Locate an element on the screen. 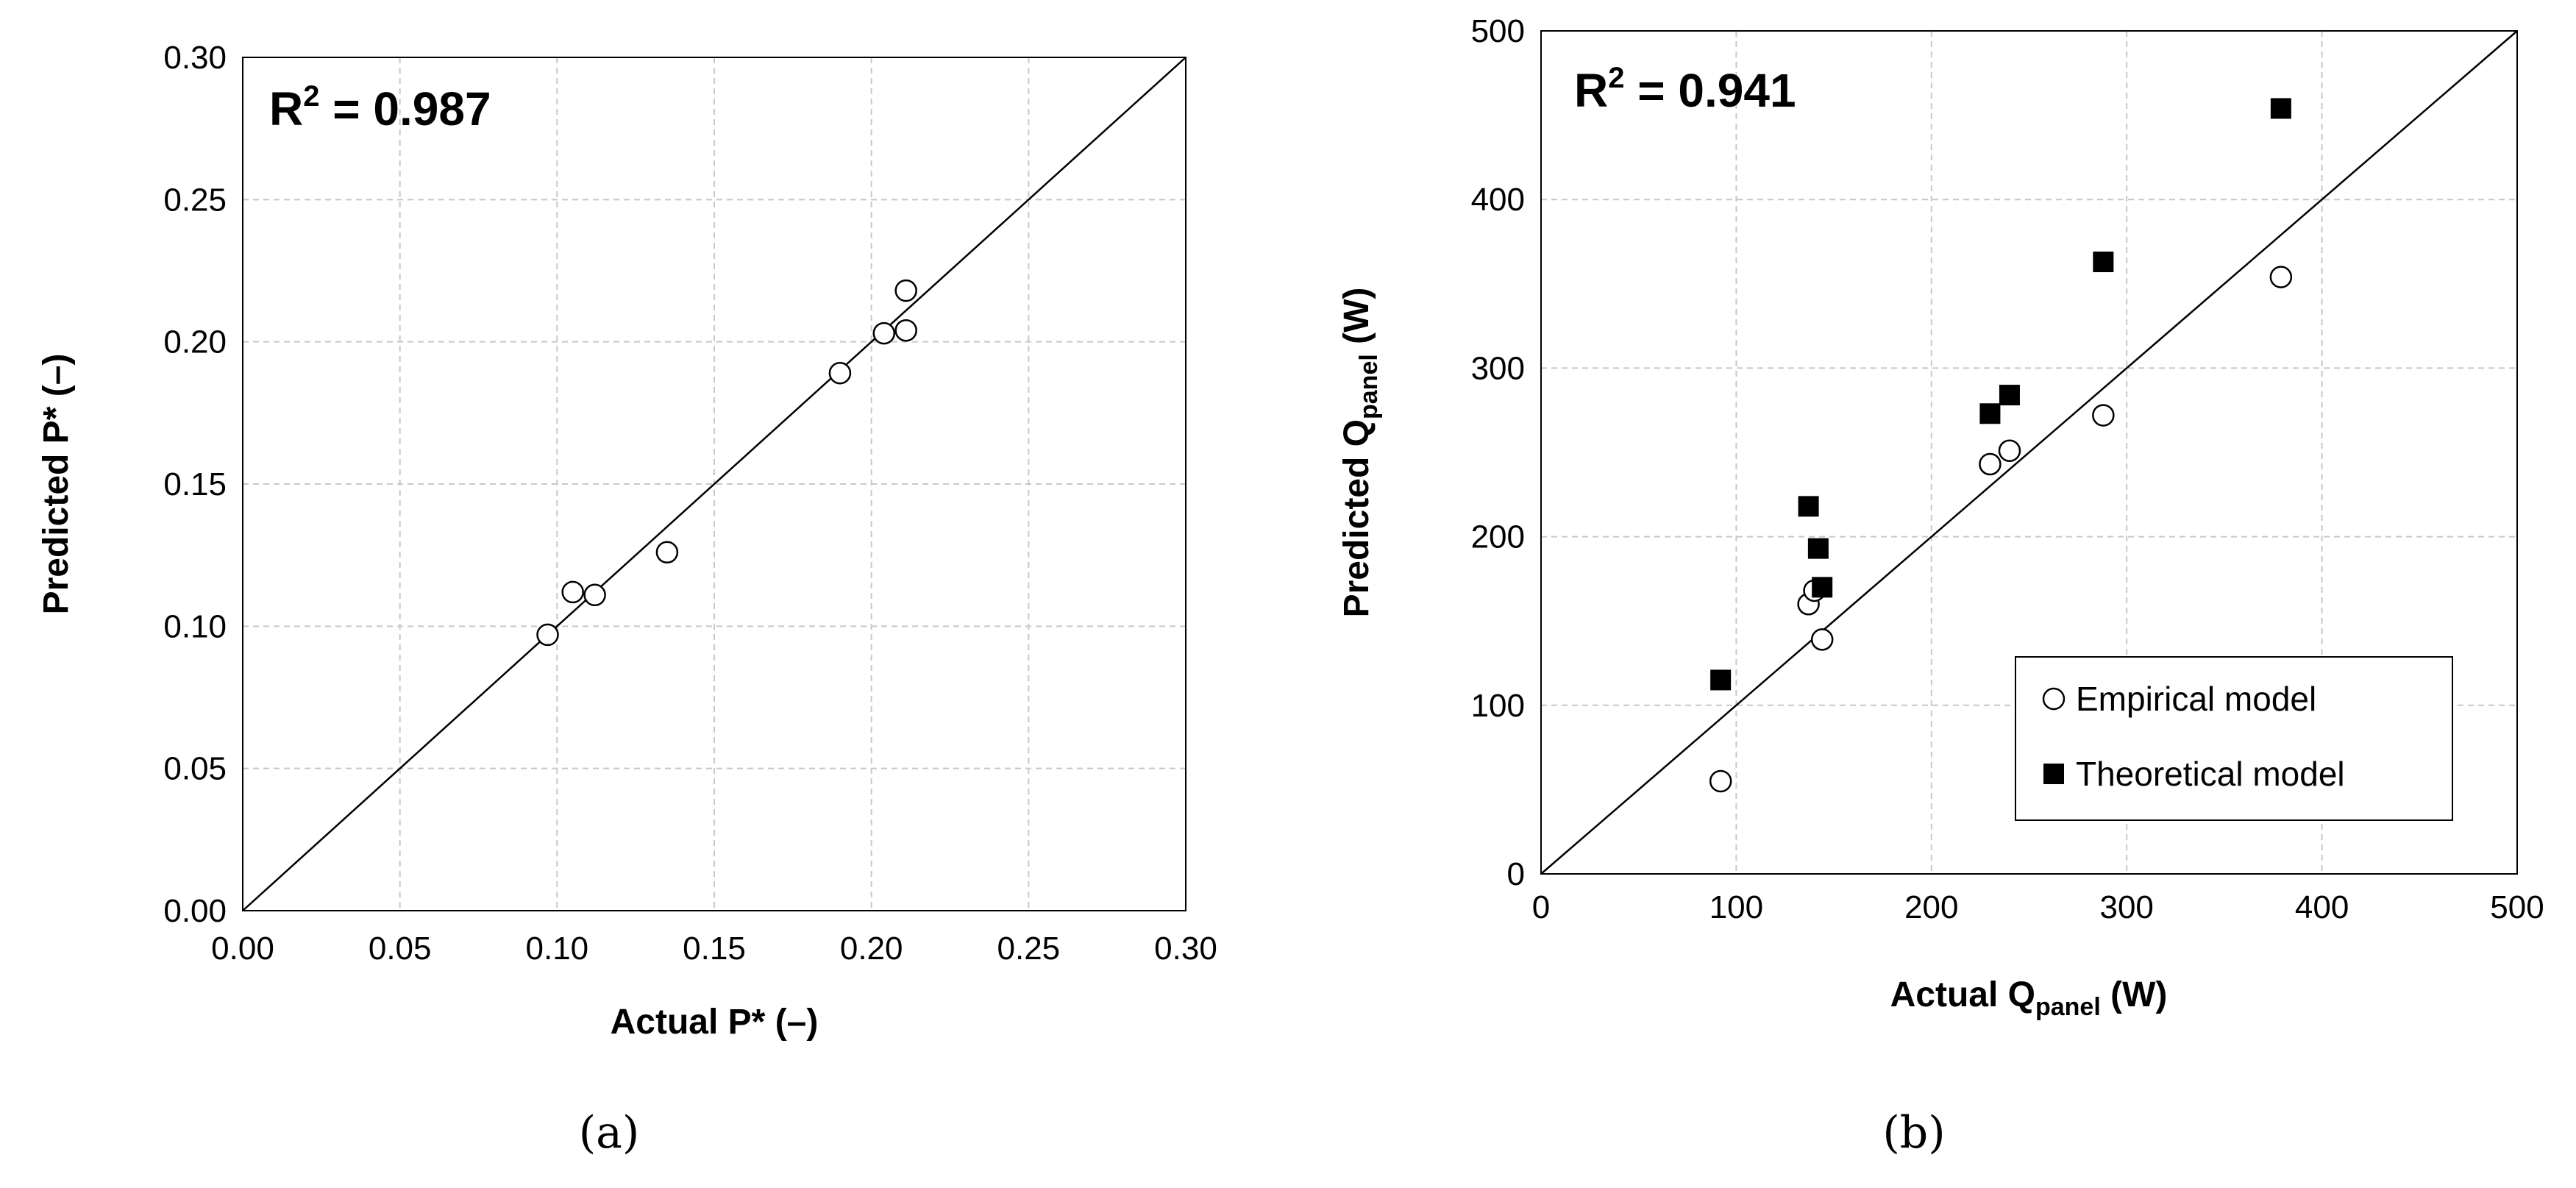 The image size is (2576, 1188). legend-theoretical-marker is located at coordinates (2053, 774).